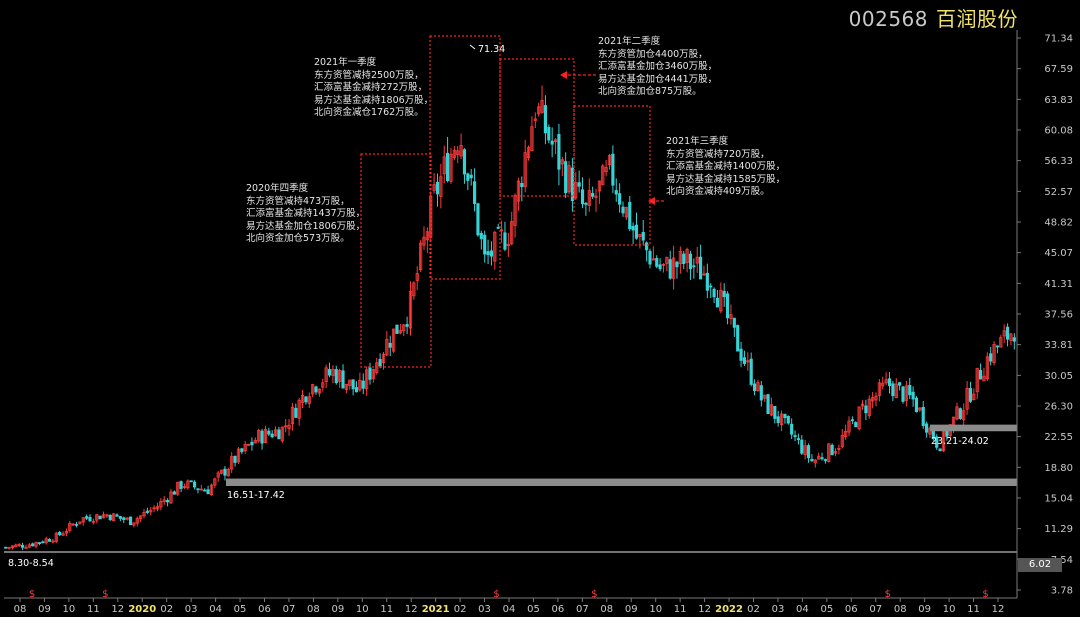 This screenshot has height=617, width=1080. I want to click on x-tick-label: 03, so click(191, 609).